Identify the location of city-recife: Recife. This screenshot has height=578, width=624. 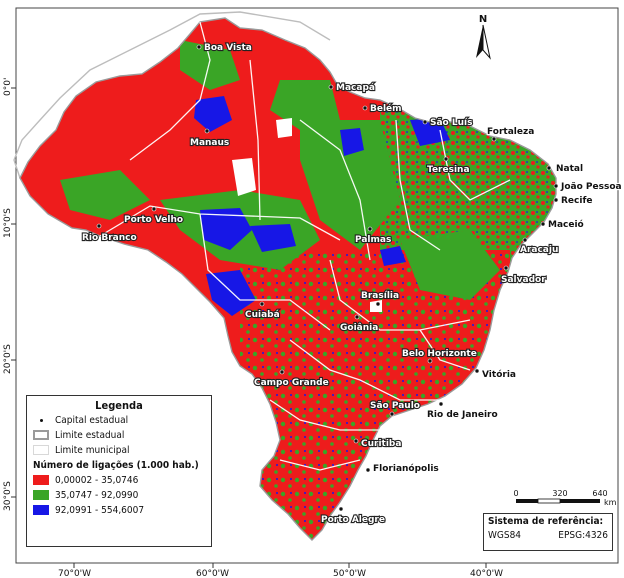
(573, 201).